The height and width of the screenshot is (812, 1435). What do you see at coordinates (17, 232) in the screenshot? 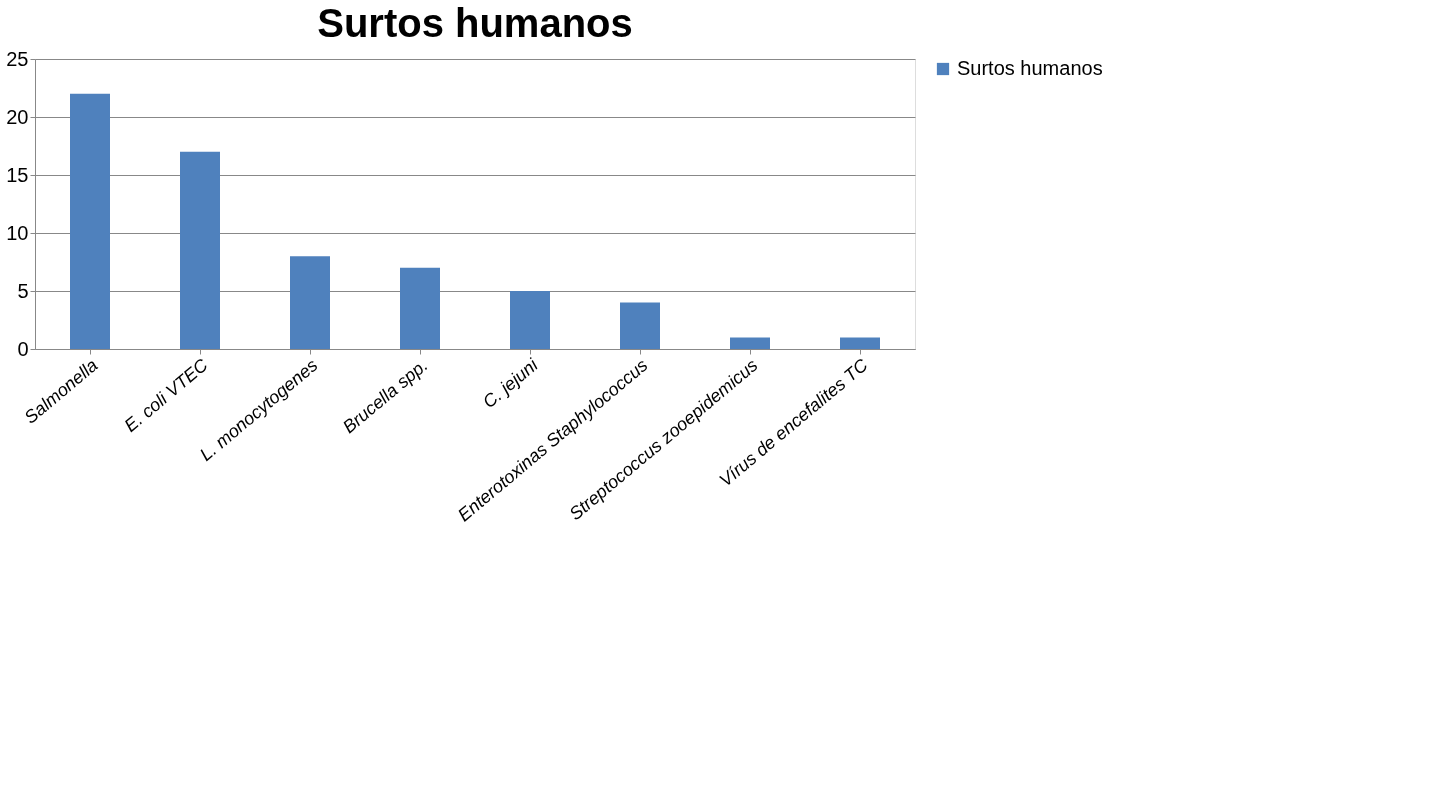
I see `y-tick-label: 10` at bounding box center [17, 232].